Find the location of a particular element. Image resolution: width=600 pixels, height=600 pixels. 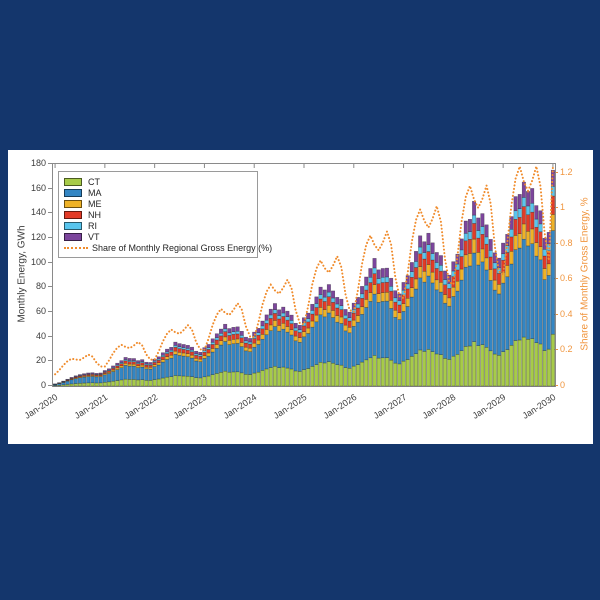

y-tick-label: 180 is located at coordinates (38, 163).